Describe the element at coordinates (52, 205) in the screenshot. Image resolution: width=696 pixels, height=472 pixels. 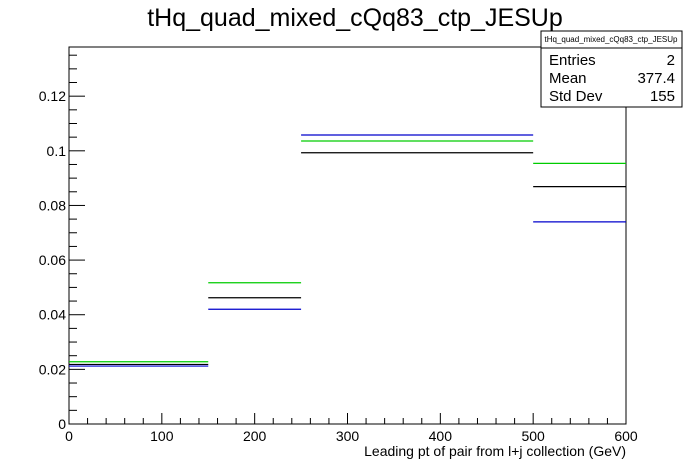
I see `y-tick-label: 0.08` at that location.